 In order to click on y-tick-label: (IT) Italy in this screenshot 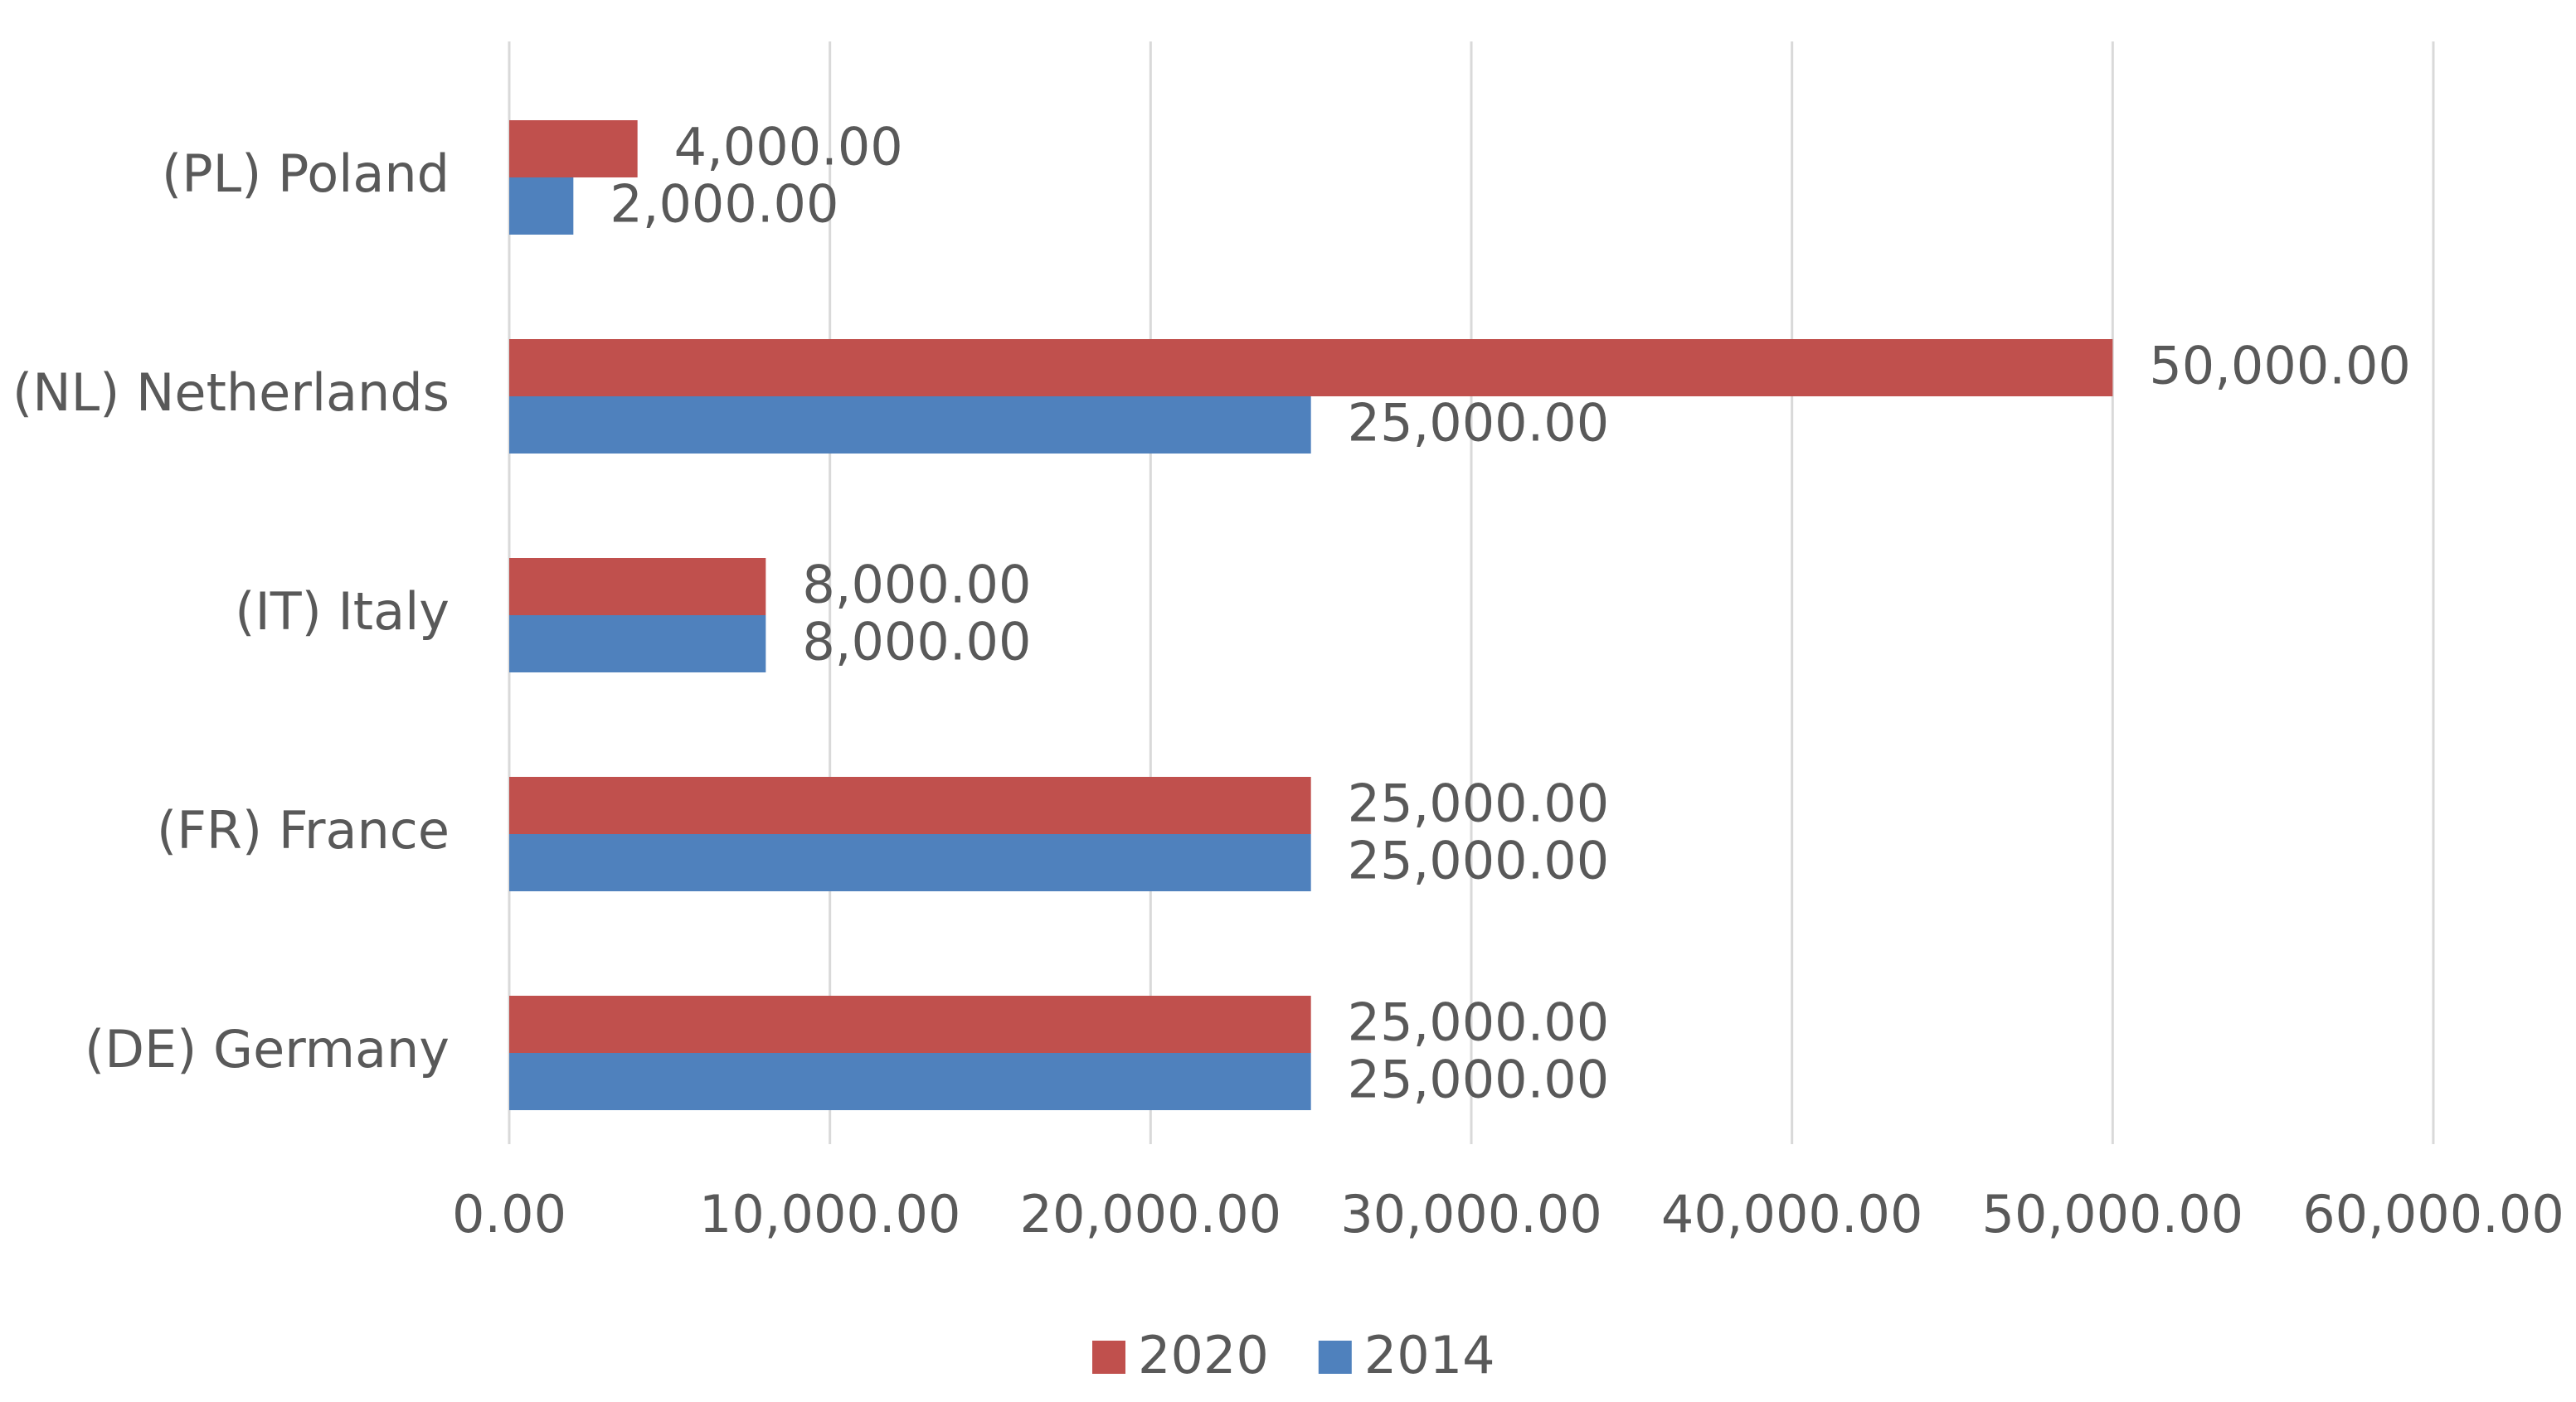, I will do `click(342, 612)`.